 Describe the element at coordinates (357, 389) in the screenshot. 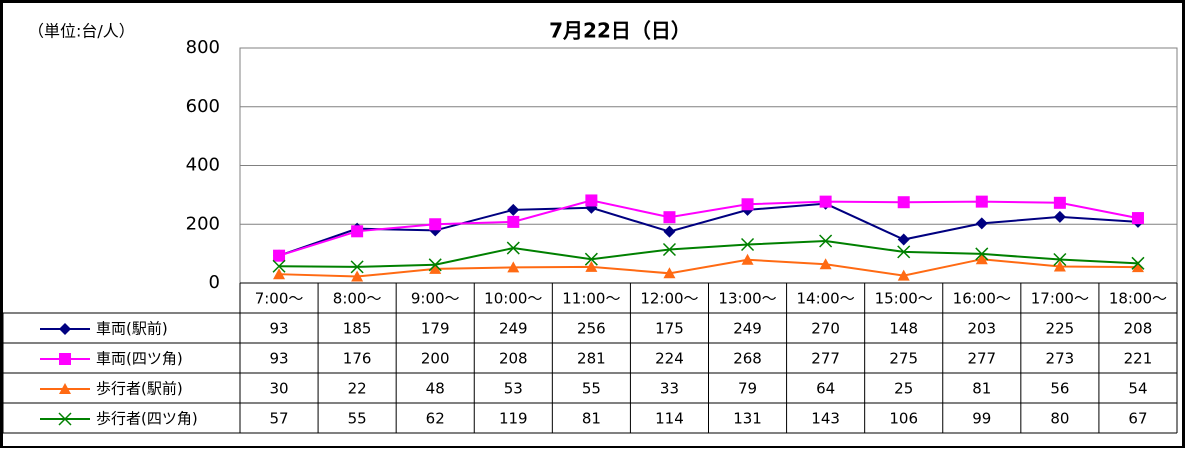

I see `table-value: 22` at that location.